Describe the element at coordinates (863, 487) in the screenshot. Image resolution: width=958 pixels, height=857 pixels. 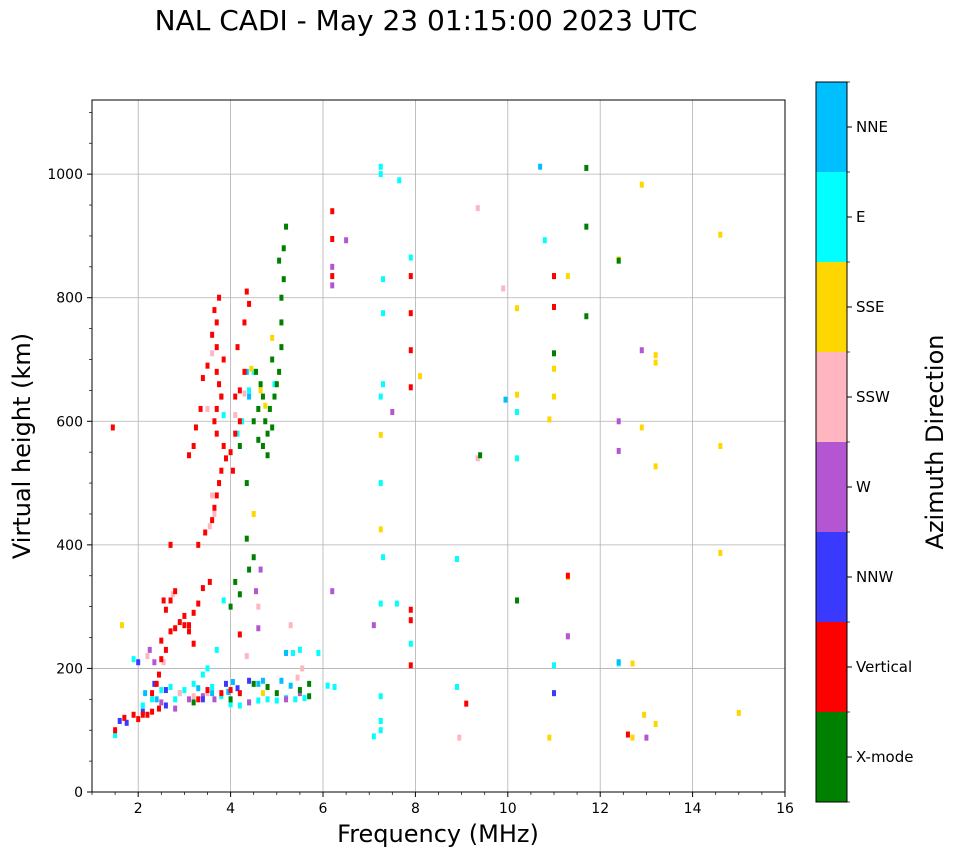
I see `colorbar-tick-label: W` at that location.